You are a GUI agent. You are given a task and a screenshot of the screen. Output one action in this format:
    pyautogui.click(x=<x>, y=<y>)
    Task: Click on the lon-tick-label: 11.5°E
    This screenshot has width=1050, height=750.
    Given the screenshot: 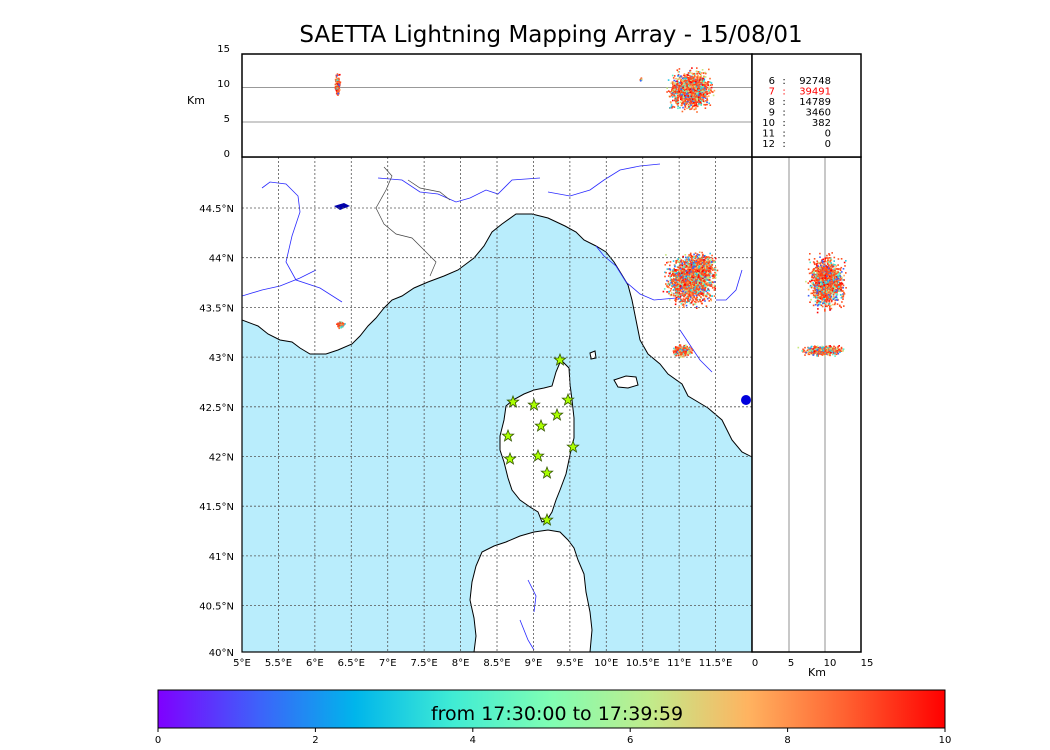 What is the action you would take?
    pyautogui.click(x=716, y=663)
    